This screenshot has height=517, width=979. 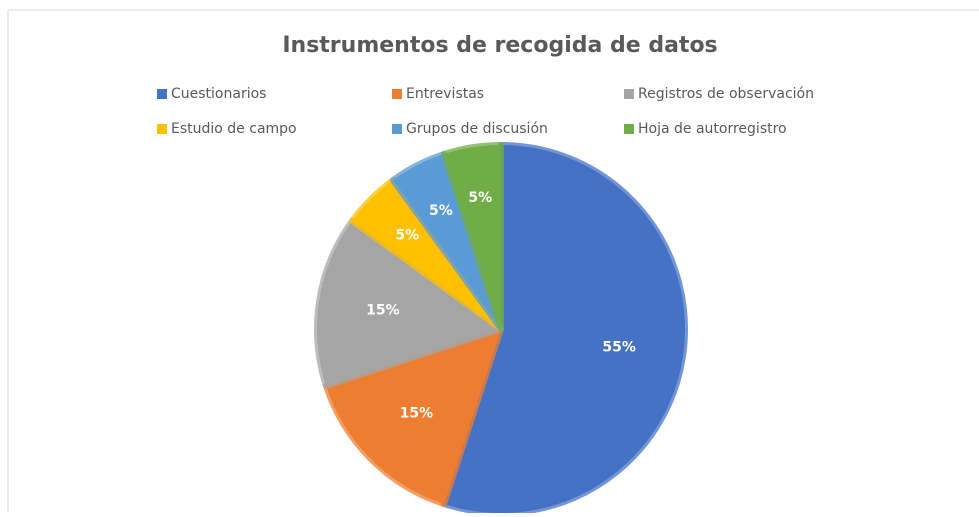 What do you see at coordinates (712, 129) in the screenshot?
I see `legend-label: Hoja de autorregistro` at bounding box center [712, 129].